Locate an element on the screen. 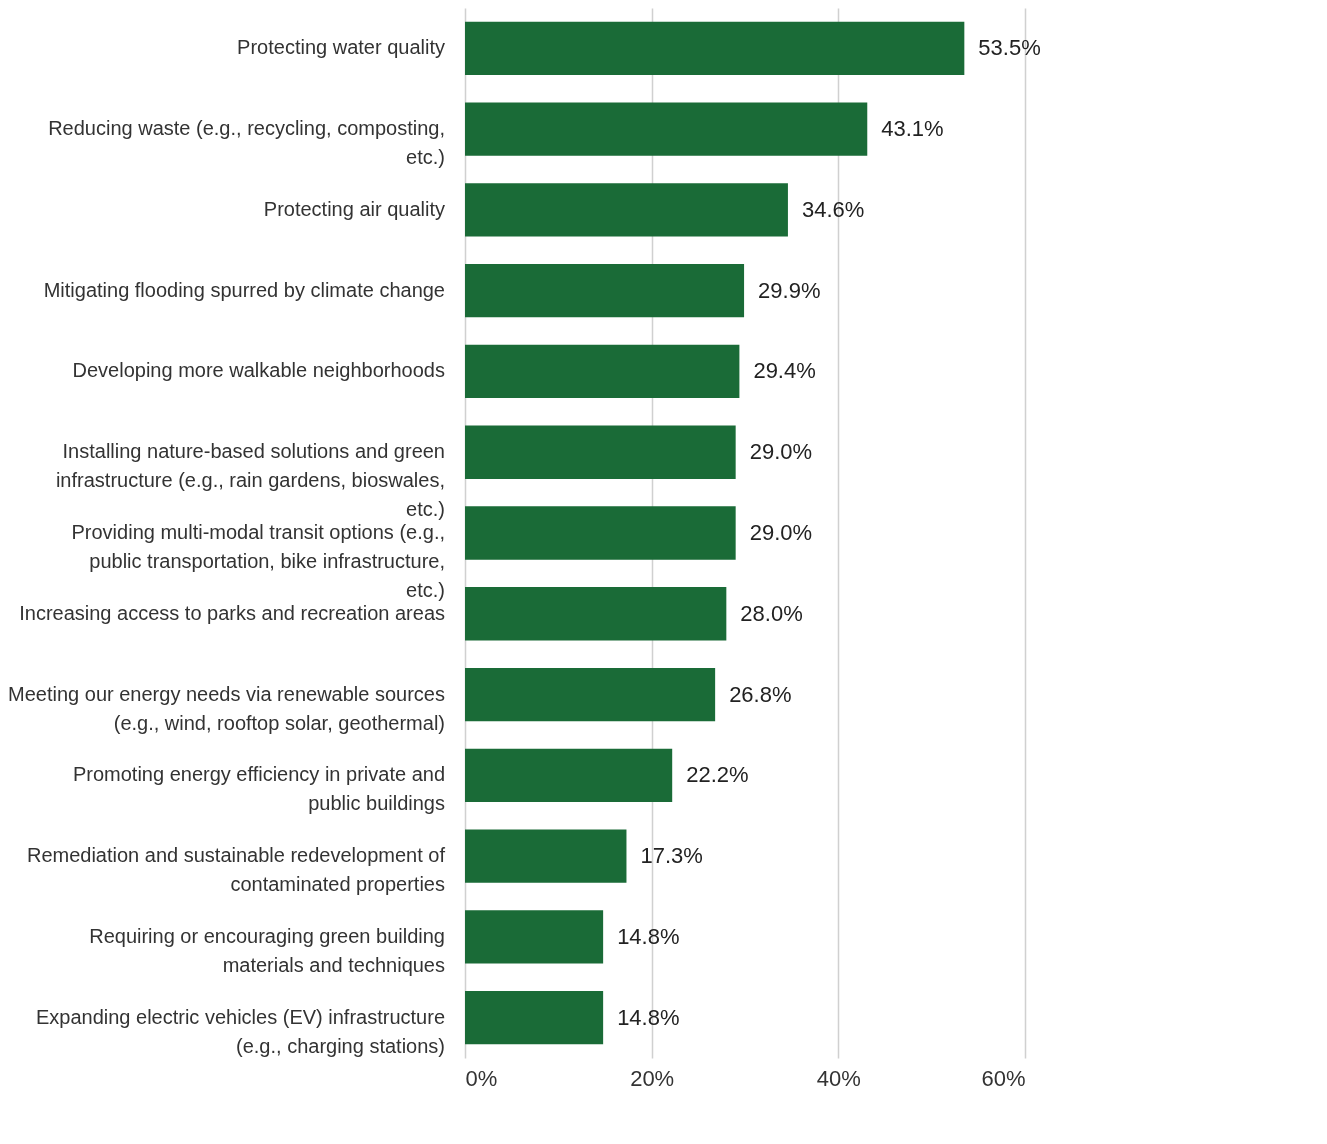 The width and height of the screenshot is (1327, 1144). x-tick-label: 40% is located at coordinates (838, 1078).